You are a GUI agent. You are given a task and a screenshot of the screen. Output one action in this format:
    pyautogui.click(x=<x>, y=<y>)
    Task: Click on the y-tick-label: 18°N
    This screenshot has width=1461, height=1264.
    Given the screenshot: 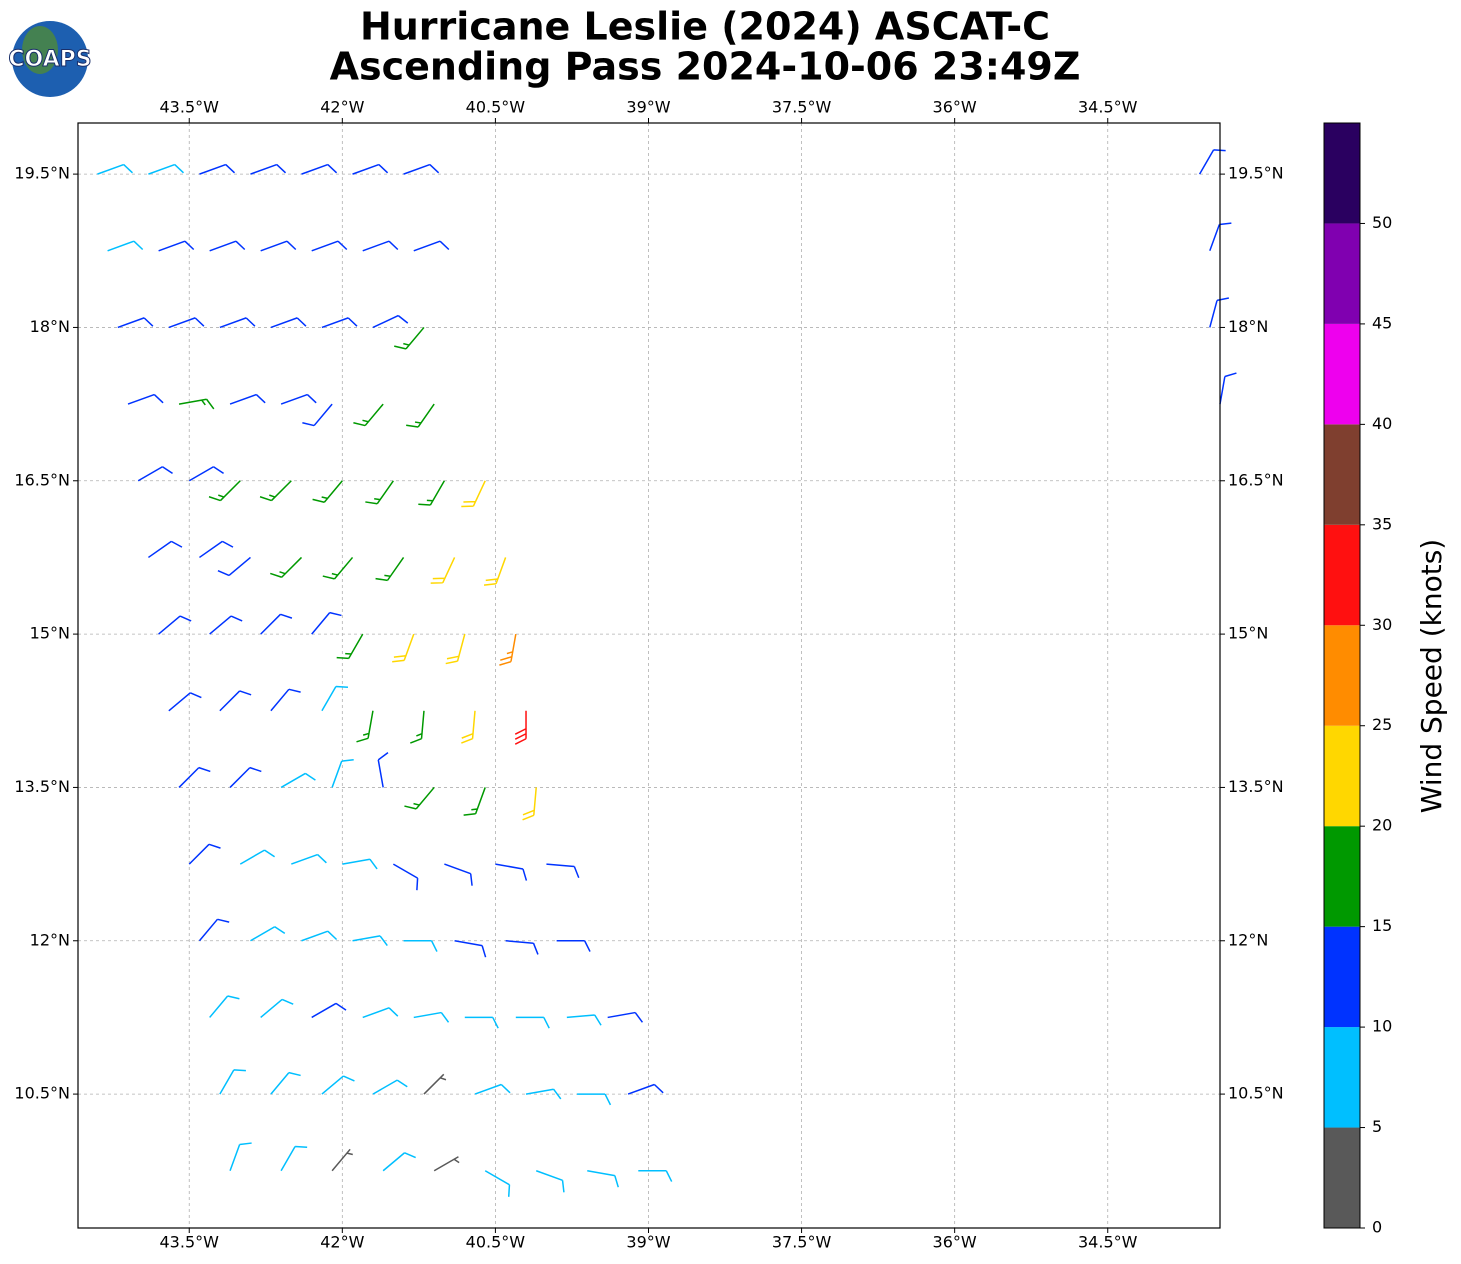 What is the action you would take?
    pyautogui.click(x=1248, y=326)
    